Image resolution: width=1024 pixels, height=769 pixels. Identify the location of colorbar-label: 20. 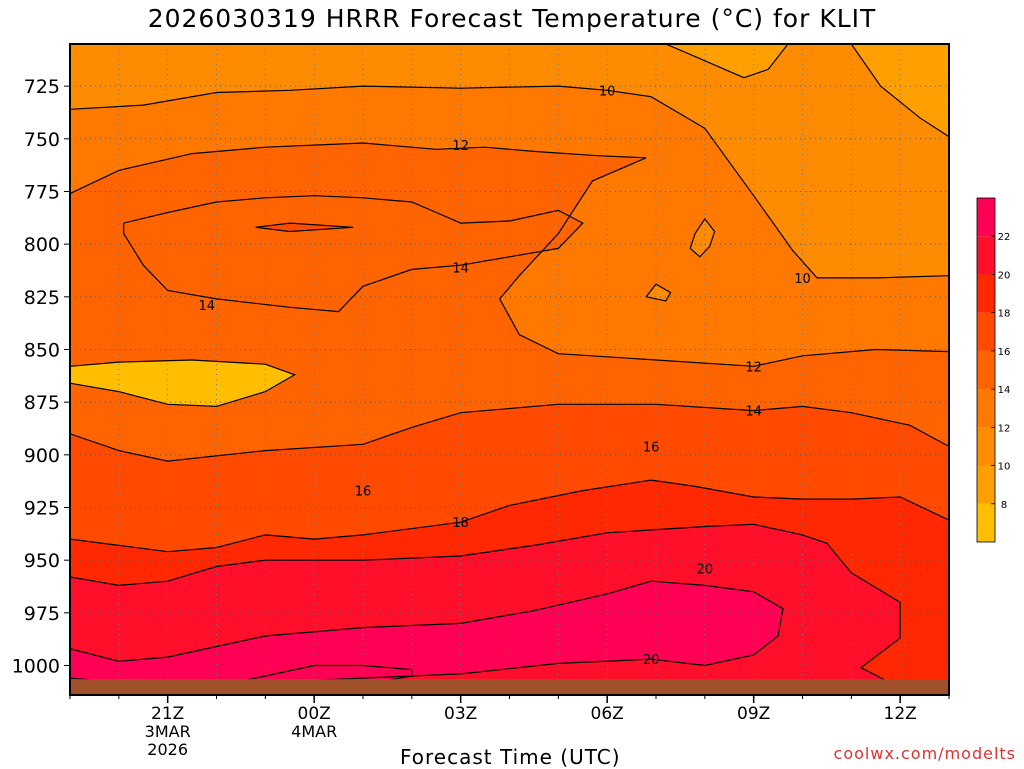
(1004, 275).